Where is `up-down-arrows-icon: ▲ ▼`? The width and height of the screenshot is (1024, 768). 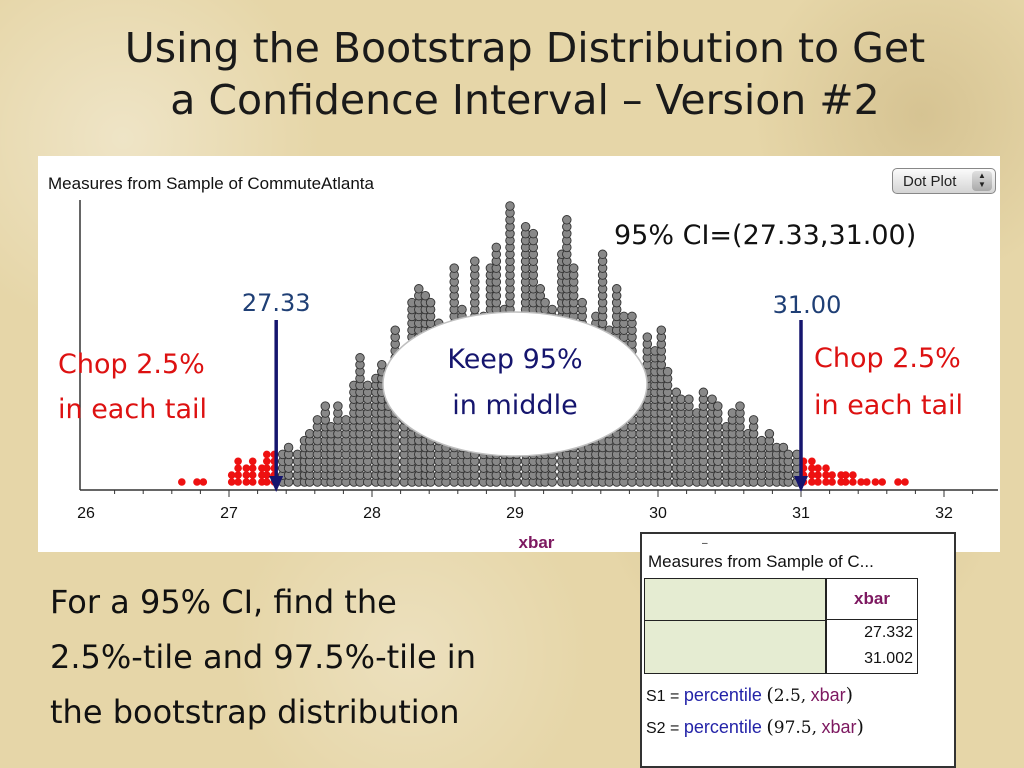
up-down-arrows-icon: ▲ ▼ is located at coordinates (982, 181).